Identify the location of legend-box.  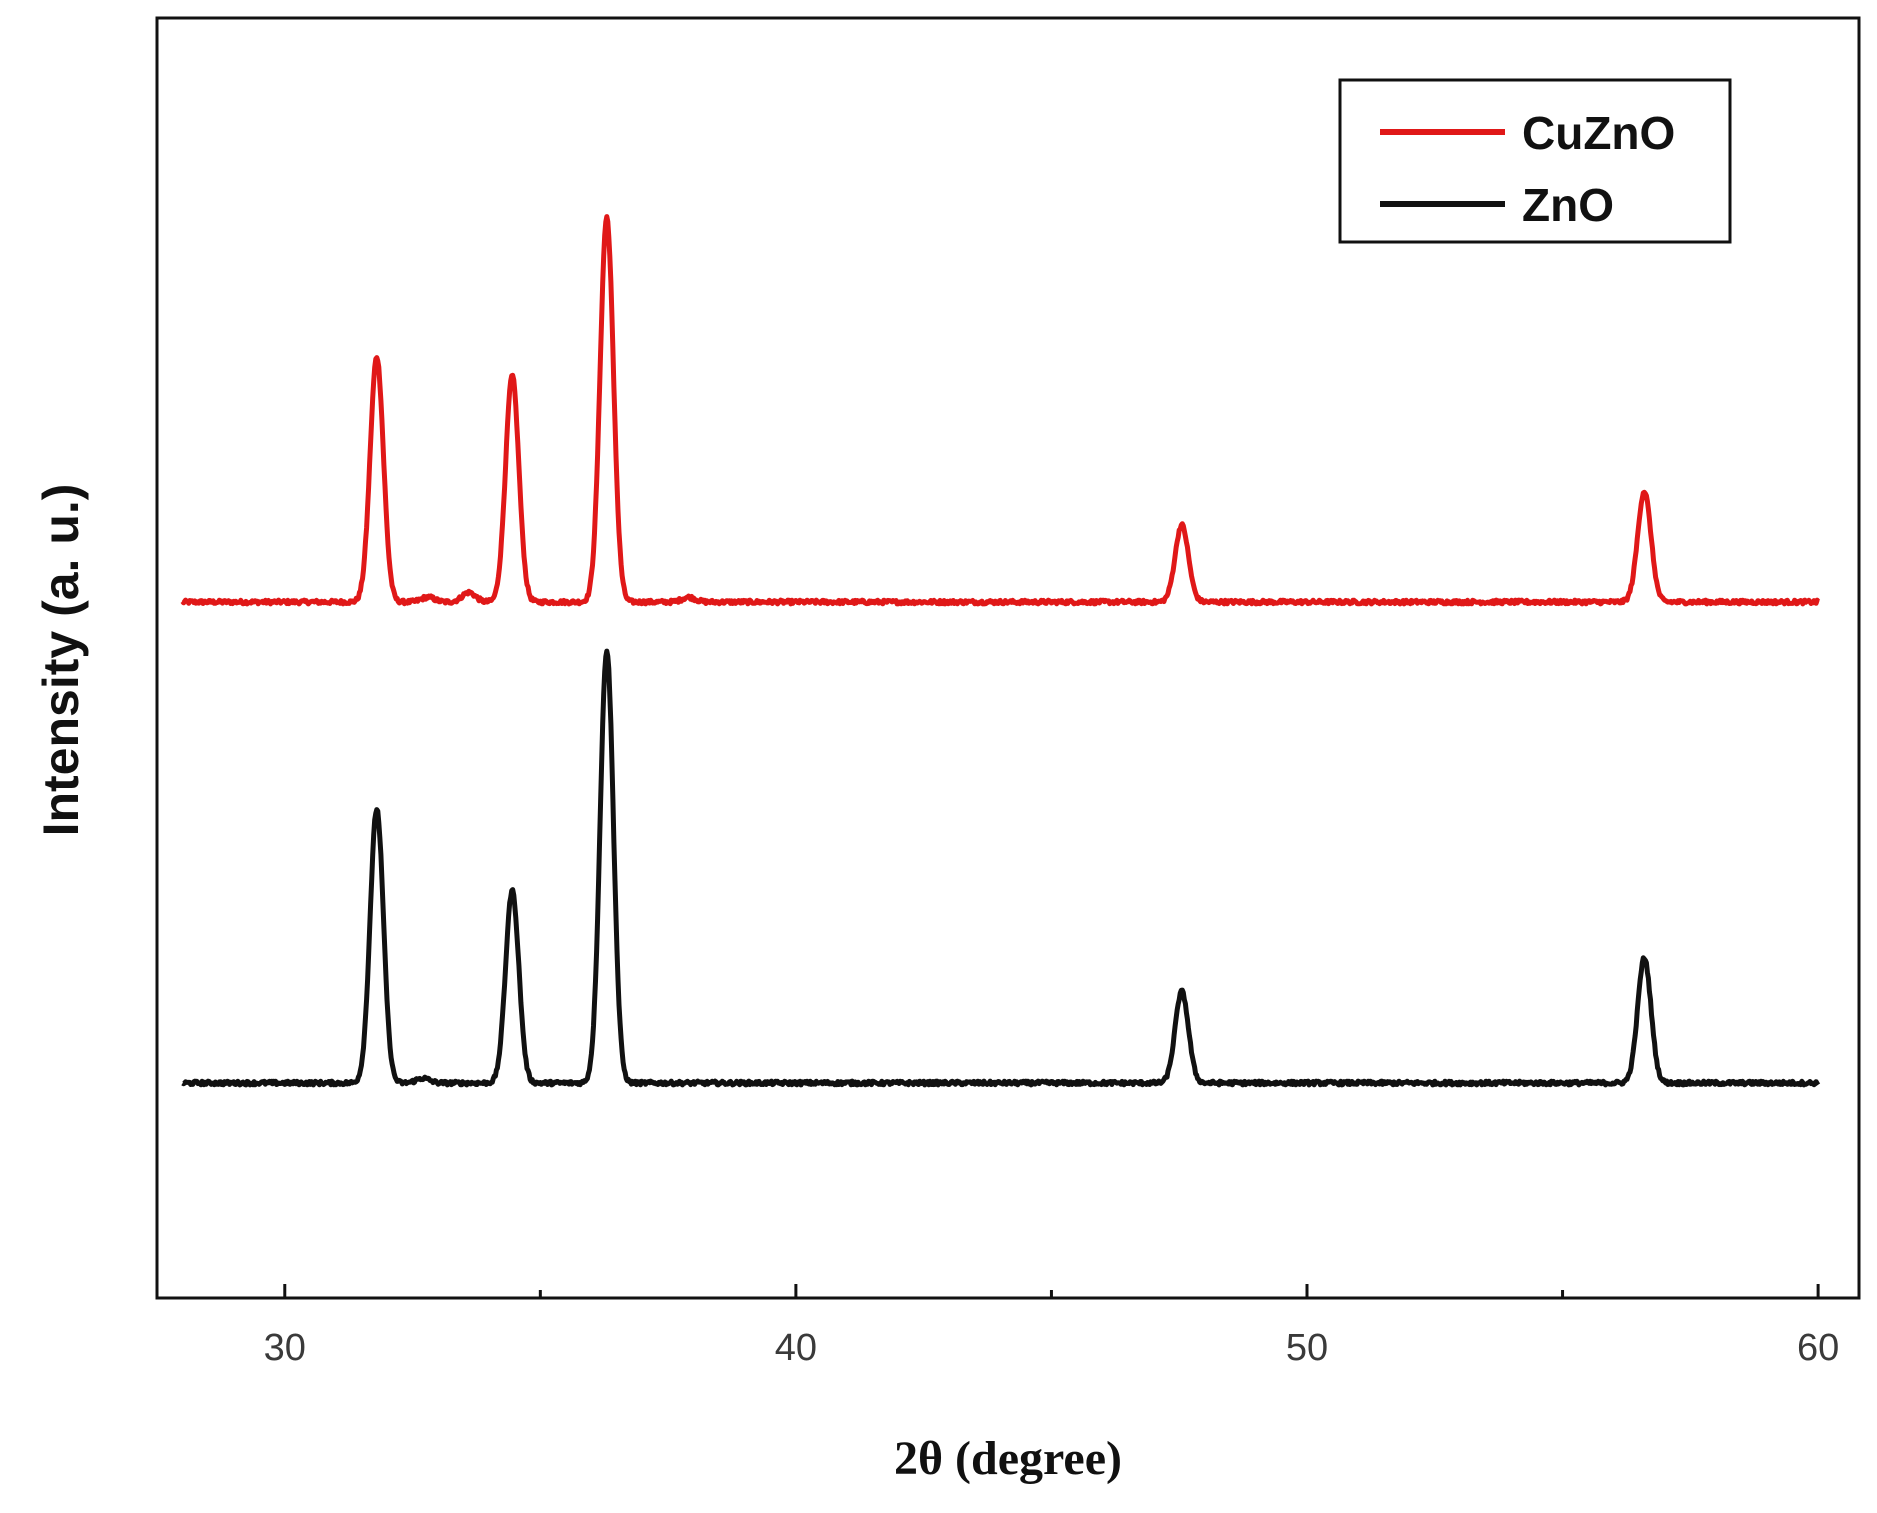
(1535, 161).